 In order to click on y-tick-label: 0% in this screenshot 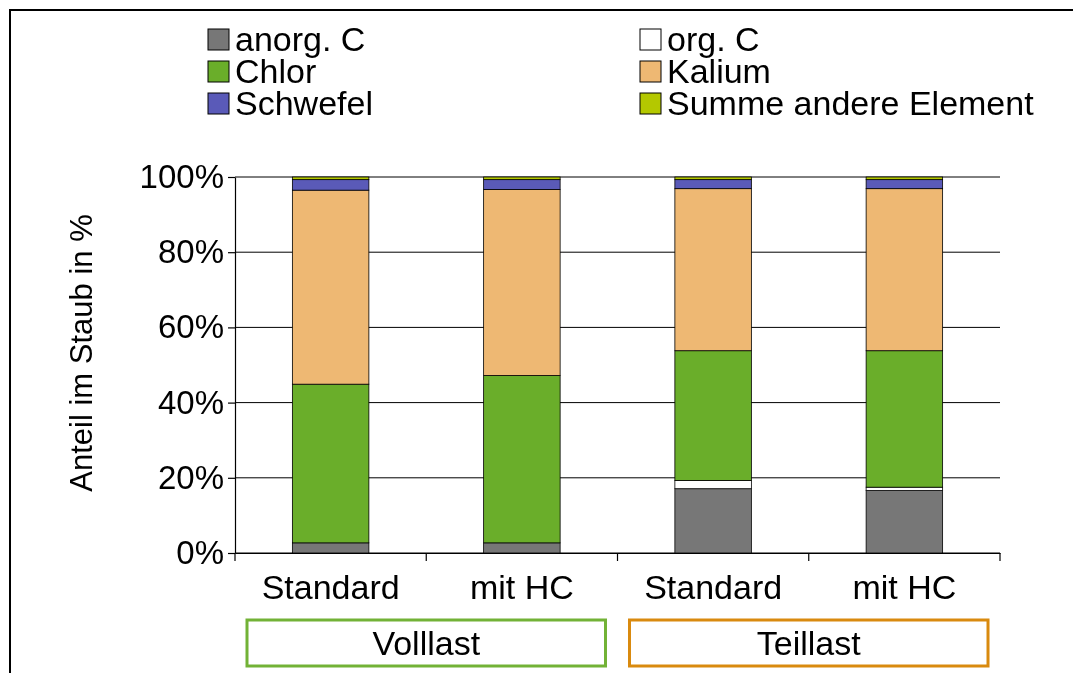, I will do `click(200, 553)`.